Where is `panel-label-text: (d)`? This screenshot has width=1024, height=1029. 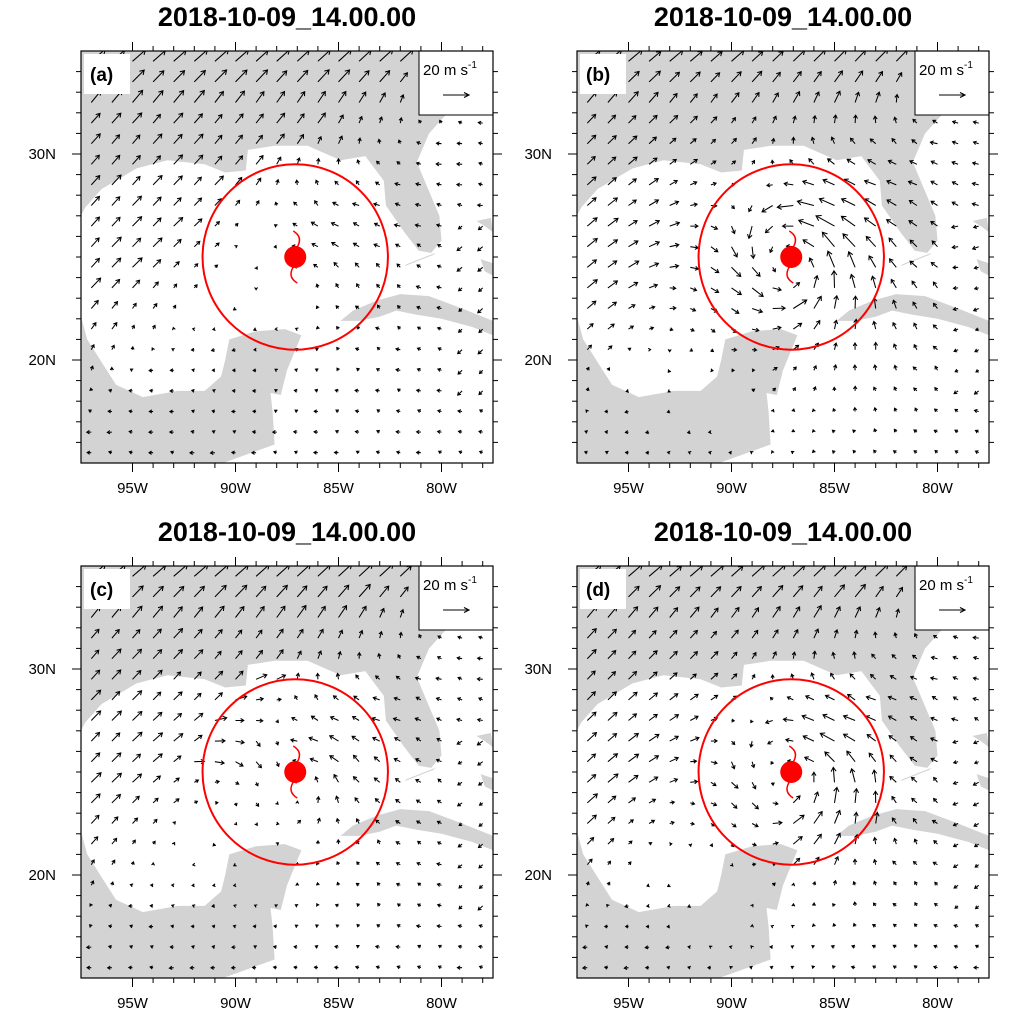 panel-label-text: (d) is located at coordinates (598, 590).